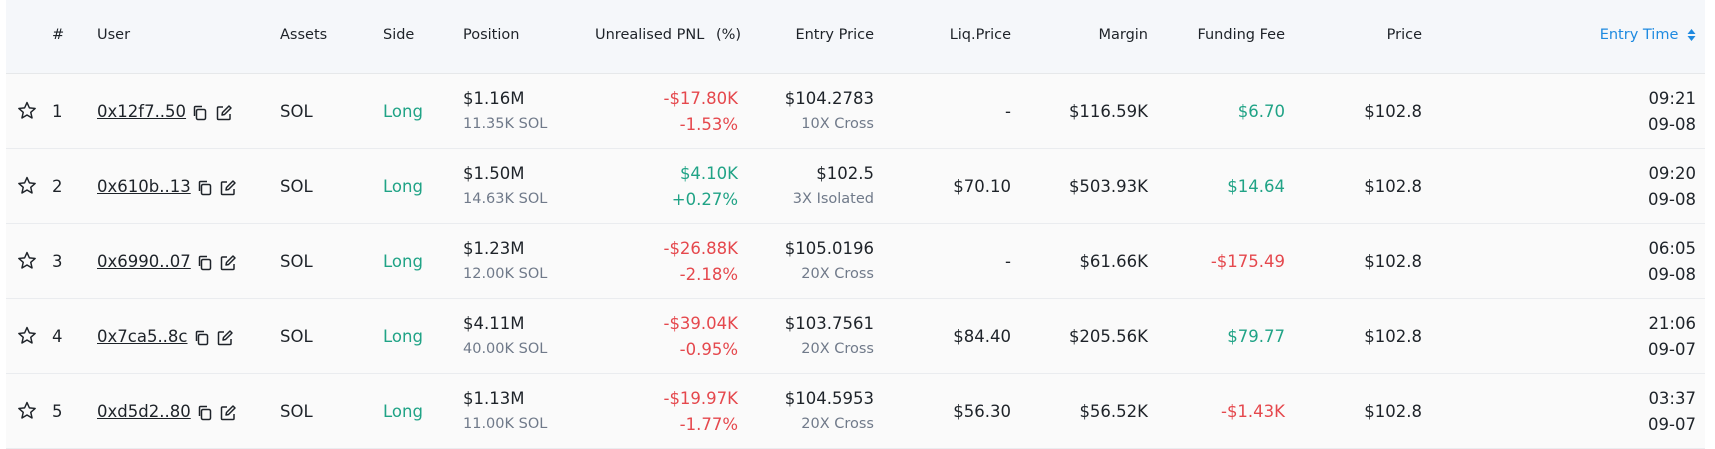 The image size is (1715, 449). I want to click on unrealised-pnl: -$39.04K, so click(700, 323).